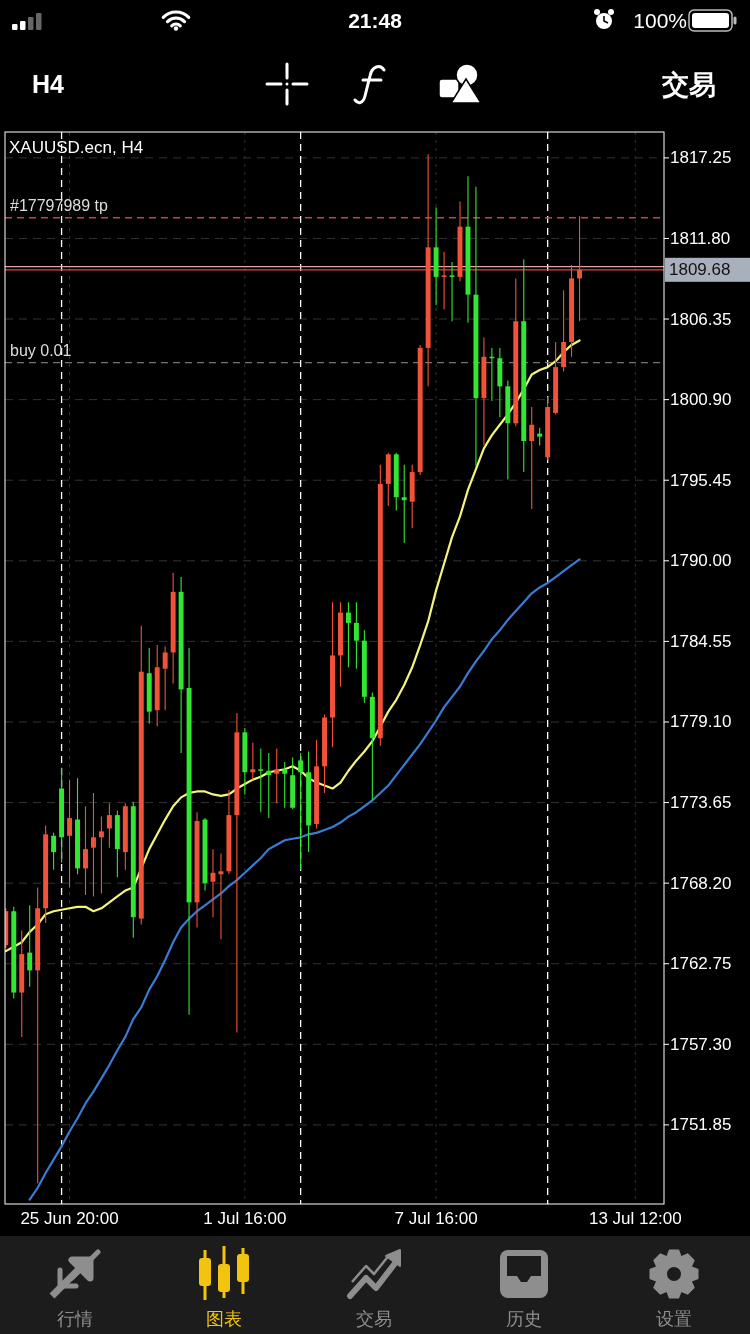  What do you see at coordinates (48, 84) in the screenshot?
I see `text: H4` at bounding box center [48, 84].